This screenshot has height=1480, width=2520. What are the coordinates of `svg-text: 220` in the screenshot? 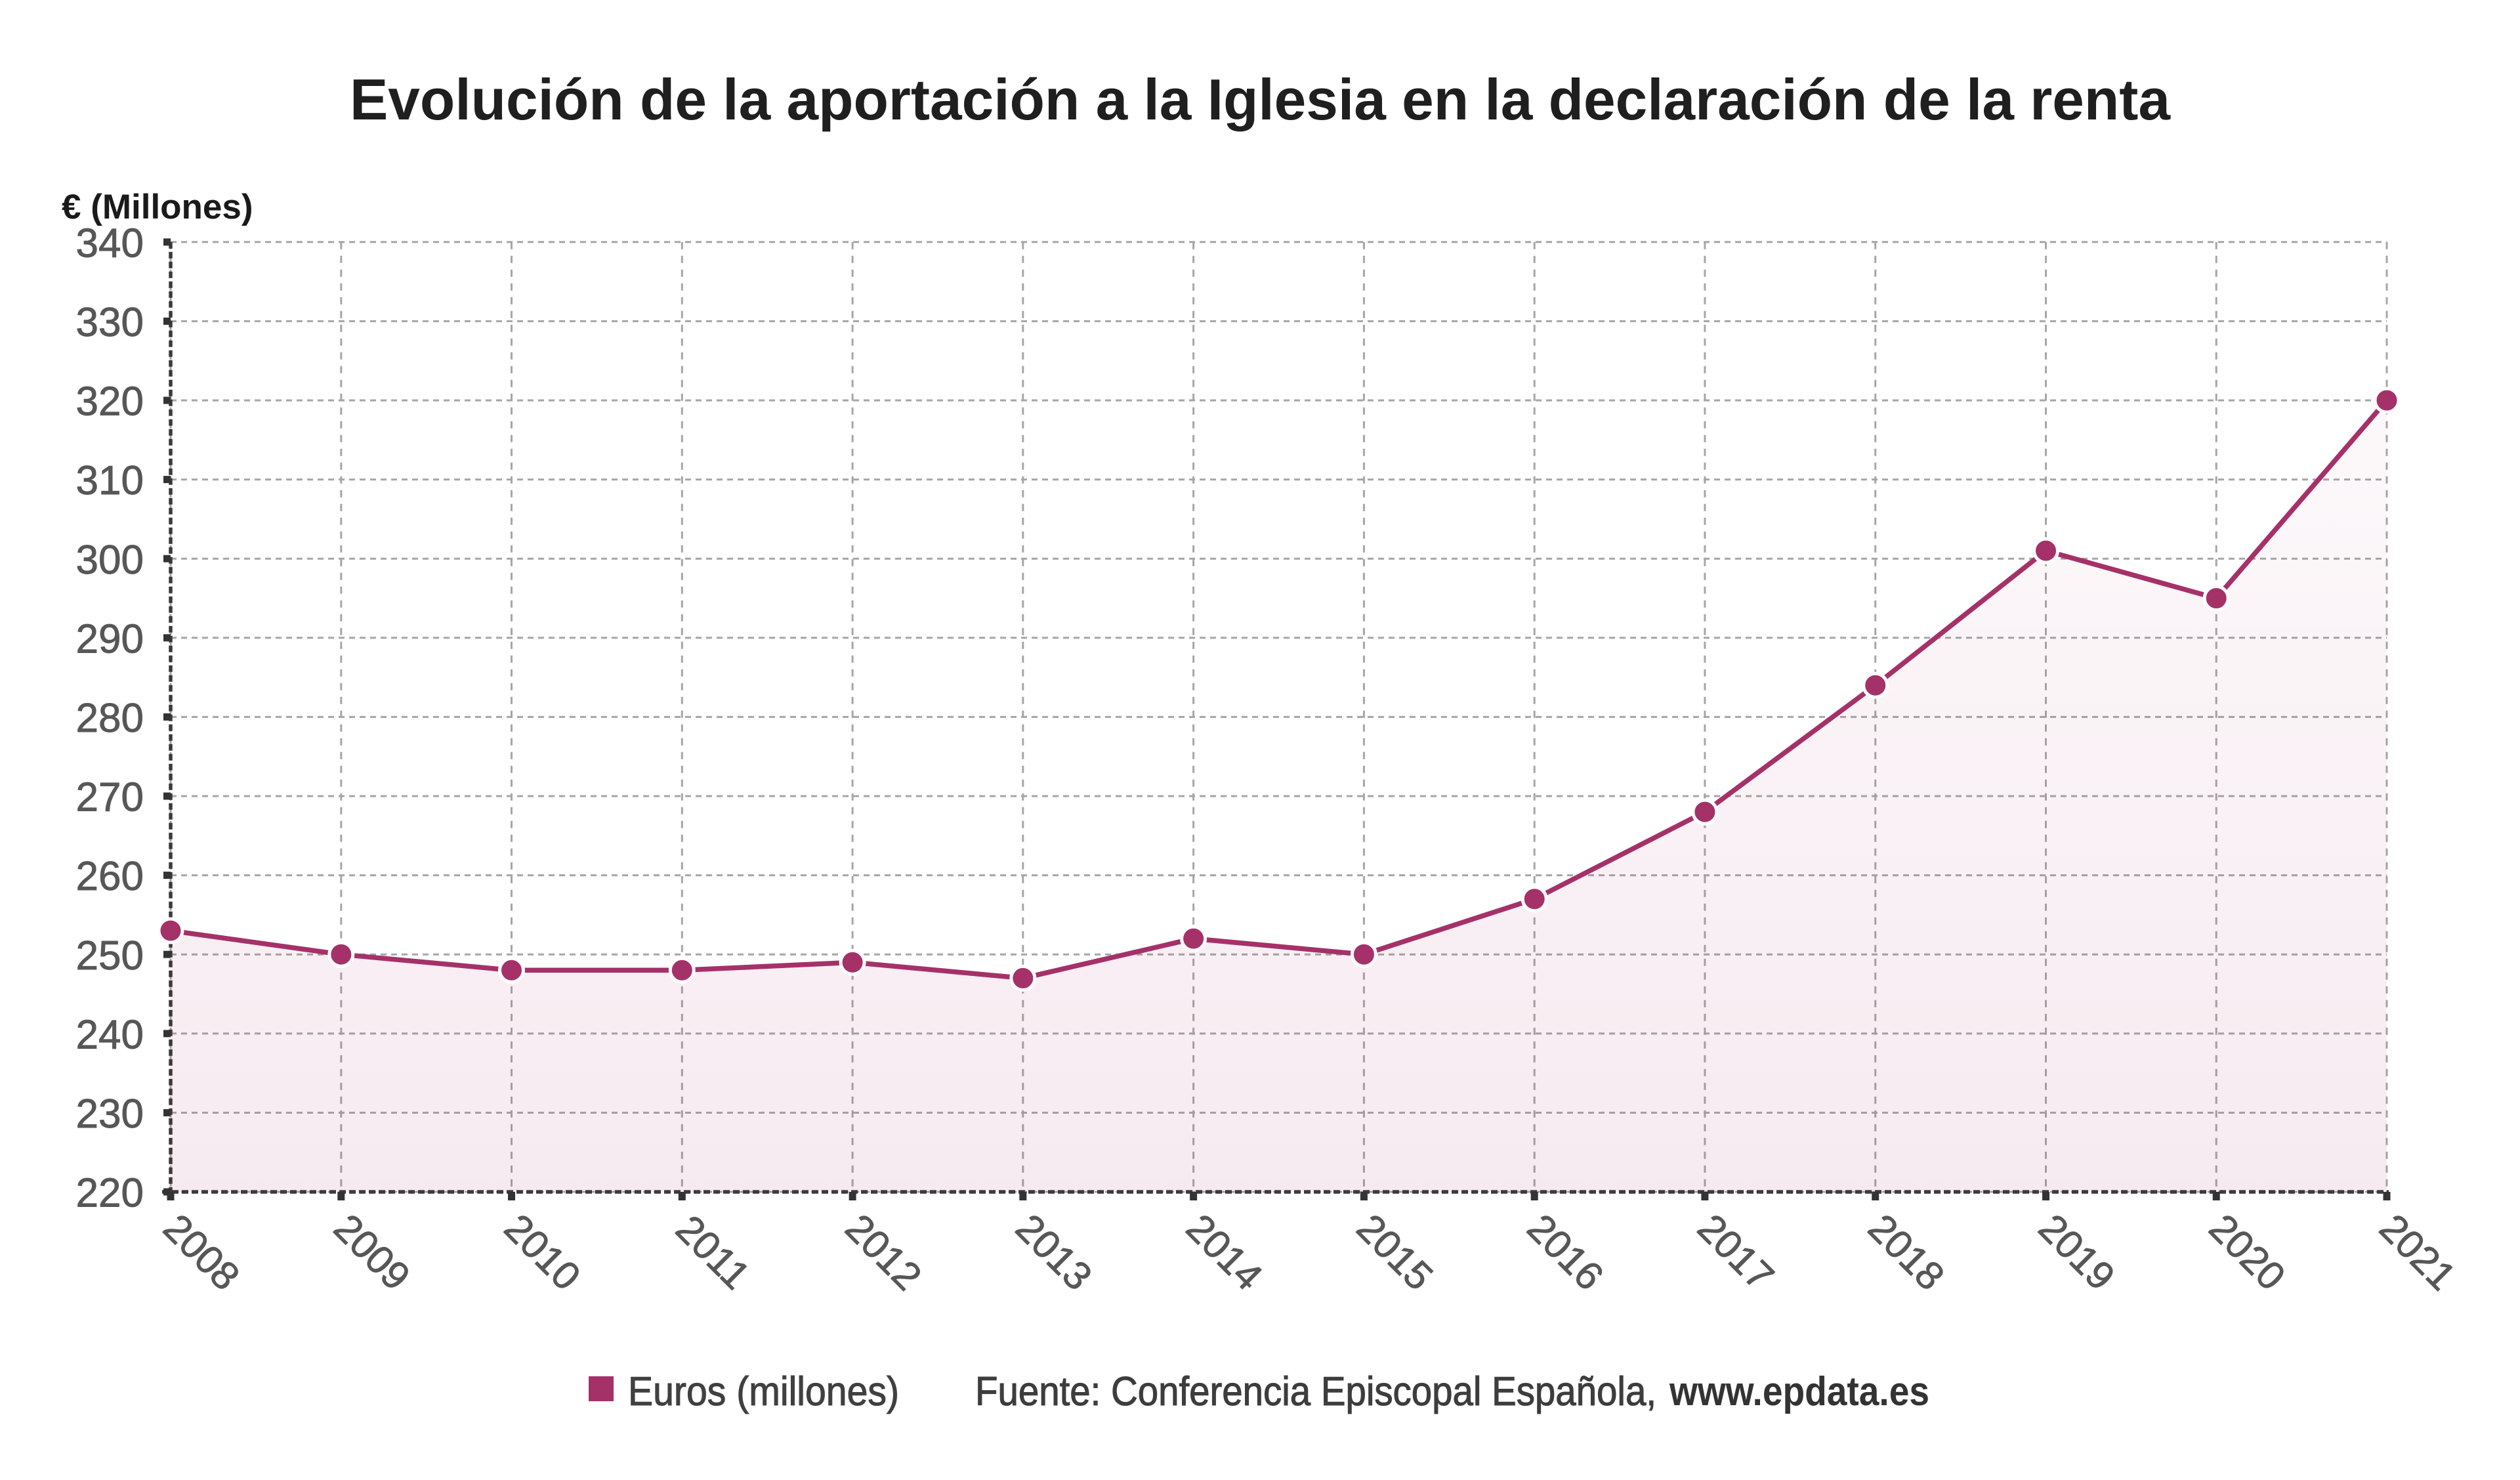 It's located at (110, 1194).